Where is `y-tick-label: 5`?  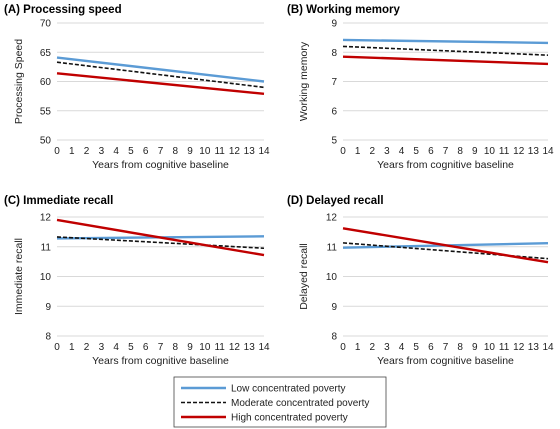
y-tick-label: 5 is located at coordinates (334, 141).